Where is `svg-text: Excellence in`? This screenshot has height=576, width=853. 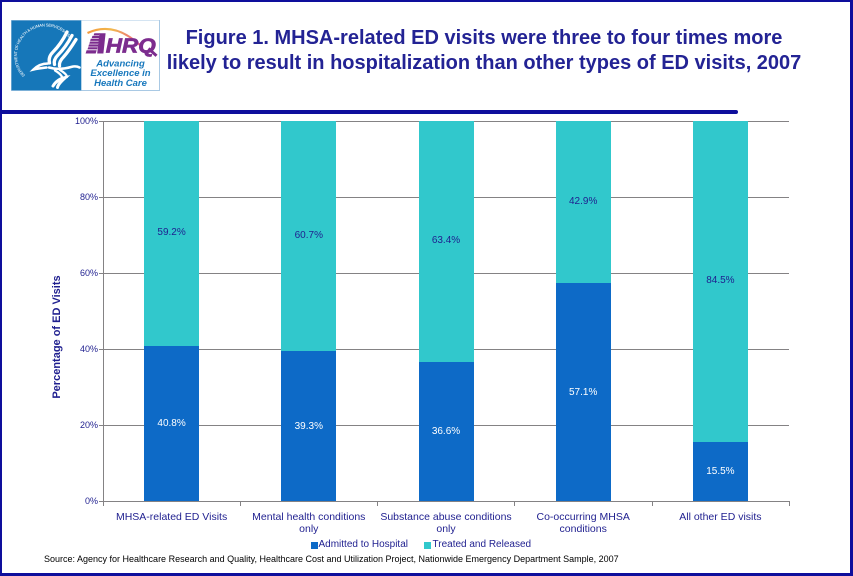
svg-text: Excellence in is located at coordinates (120, 73).